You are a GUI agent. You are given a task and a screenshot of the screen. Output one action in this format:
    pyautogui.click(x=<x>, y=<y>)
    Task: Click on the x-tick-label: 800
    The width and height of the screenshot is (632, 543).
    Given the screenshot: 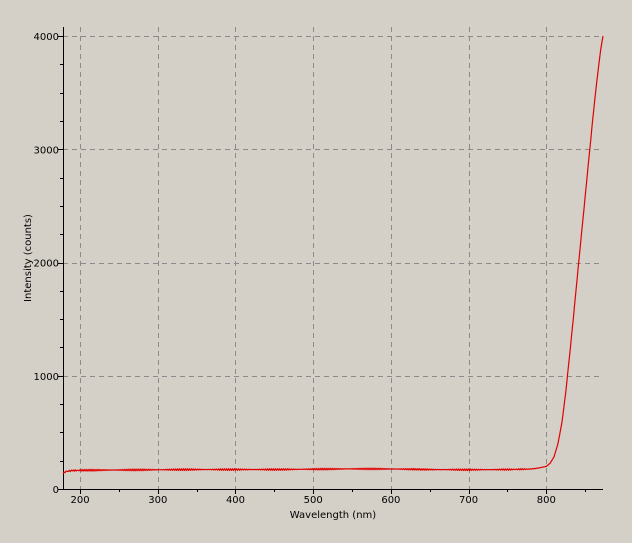 What is the action you would take?
    pyautogui.click(x=546, y=500)
    